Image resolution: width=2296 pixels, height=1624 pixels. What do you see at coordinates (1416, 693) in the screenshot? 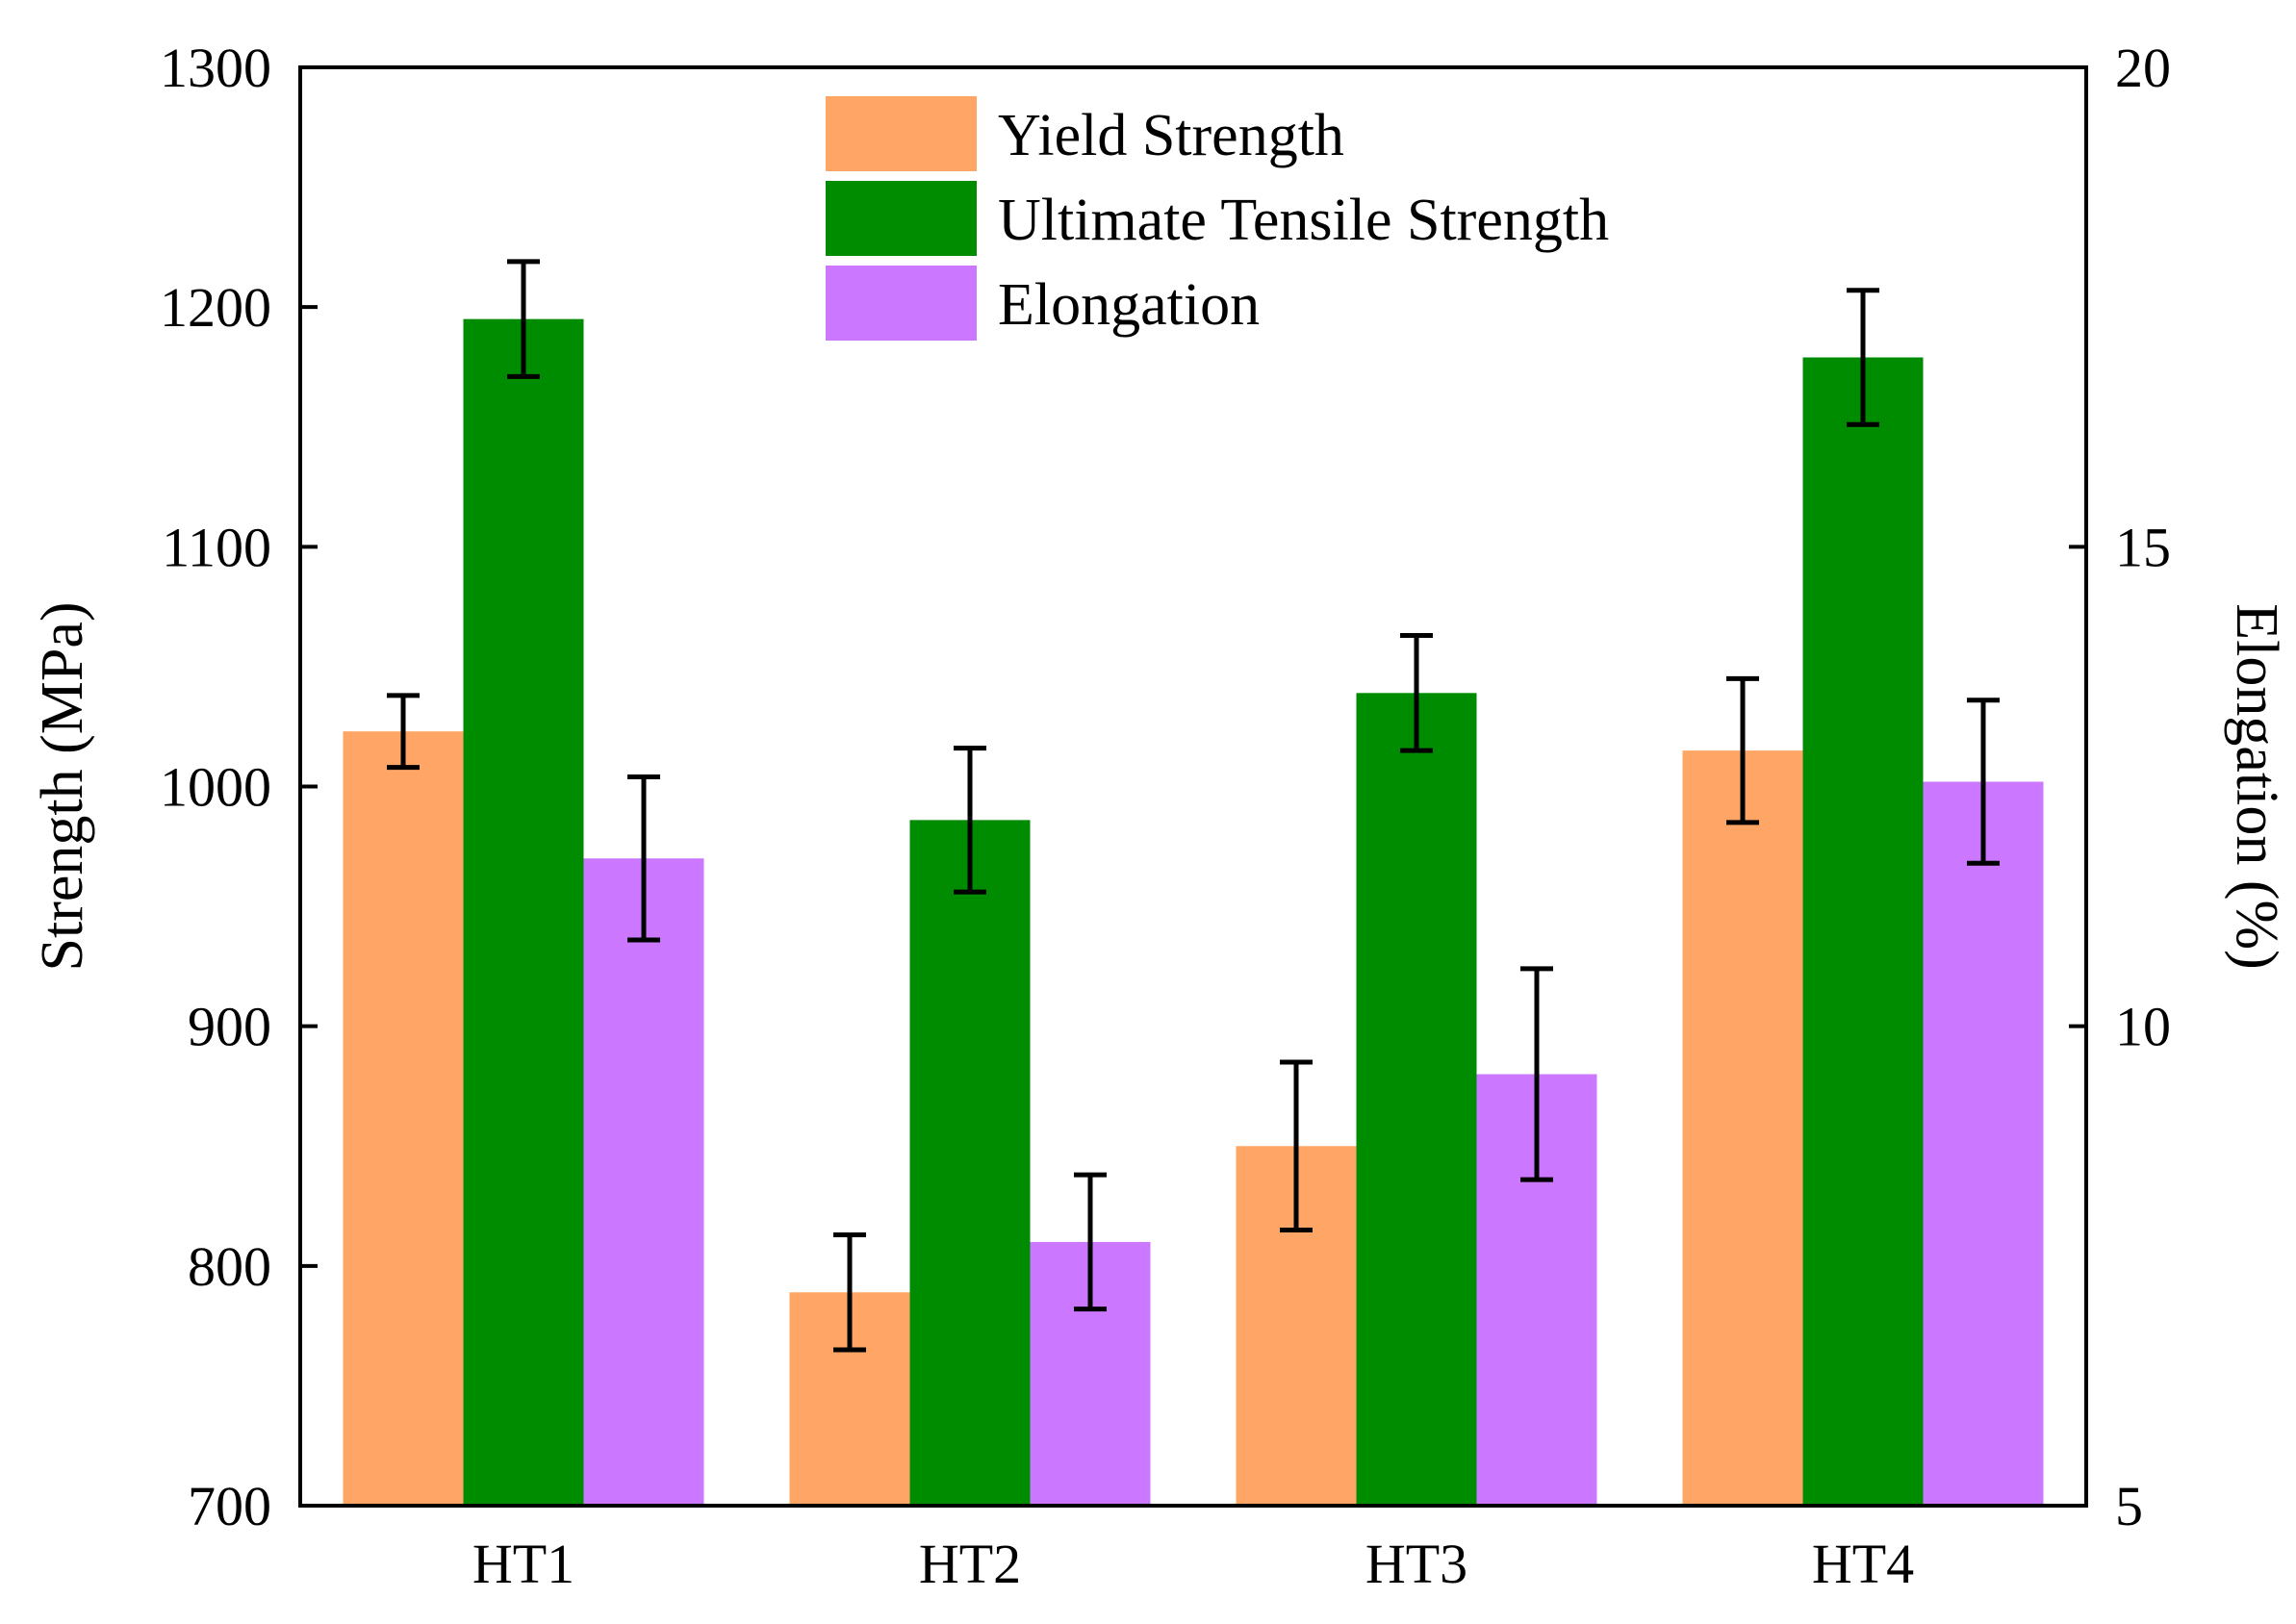
I see `error-bar-ultimate-tensile-strength-ht3` at bounding box center [1416, 693].